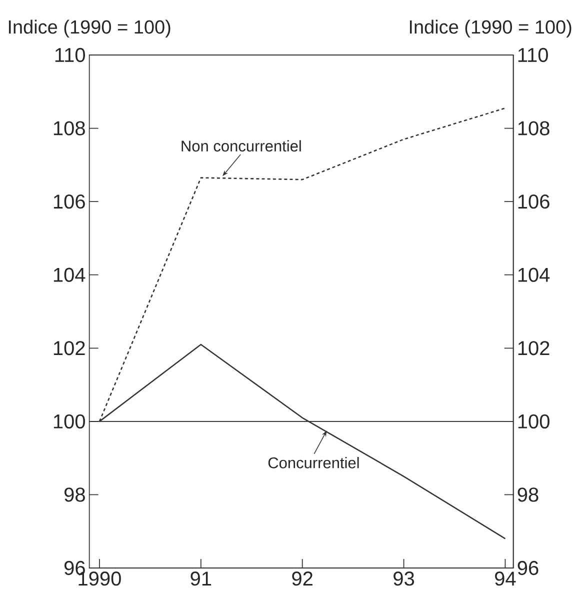  I want to click on y-tick-label: 98, so click(74, 495).